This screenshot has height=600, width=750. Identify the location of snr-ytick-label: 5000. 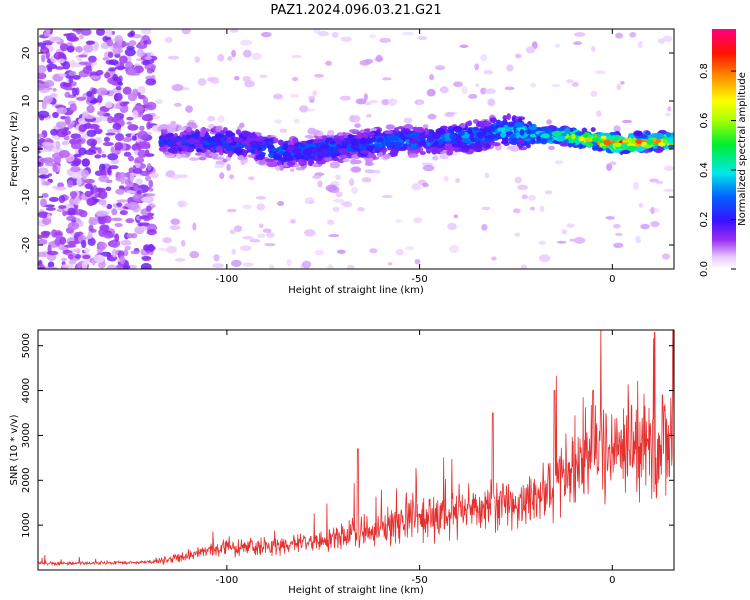
(26, 345).